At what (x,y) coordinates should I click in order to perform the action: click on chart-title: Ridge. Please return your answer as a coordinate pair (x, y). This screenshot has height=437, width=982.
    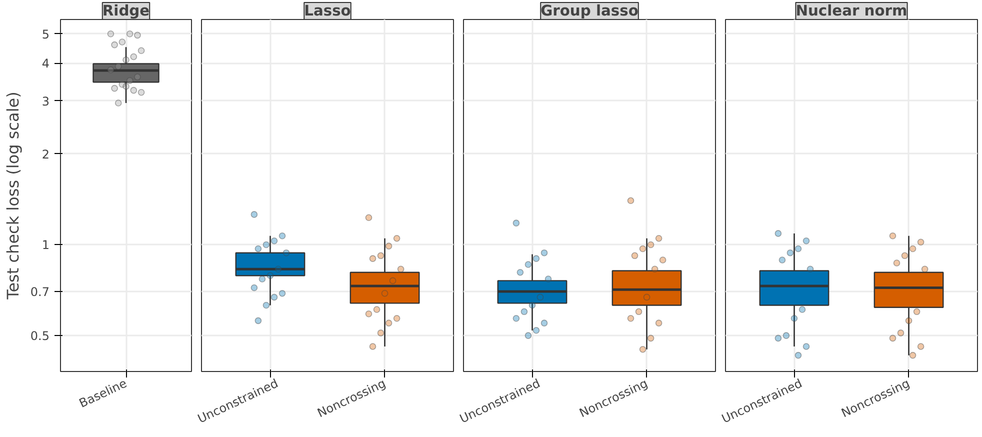
    Looking at the image, I should click on (126, 11).